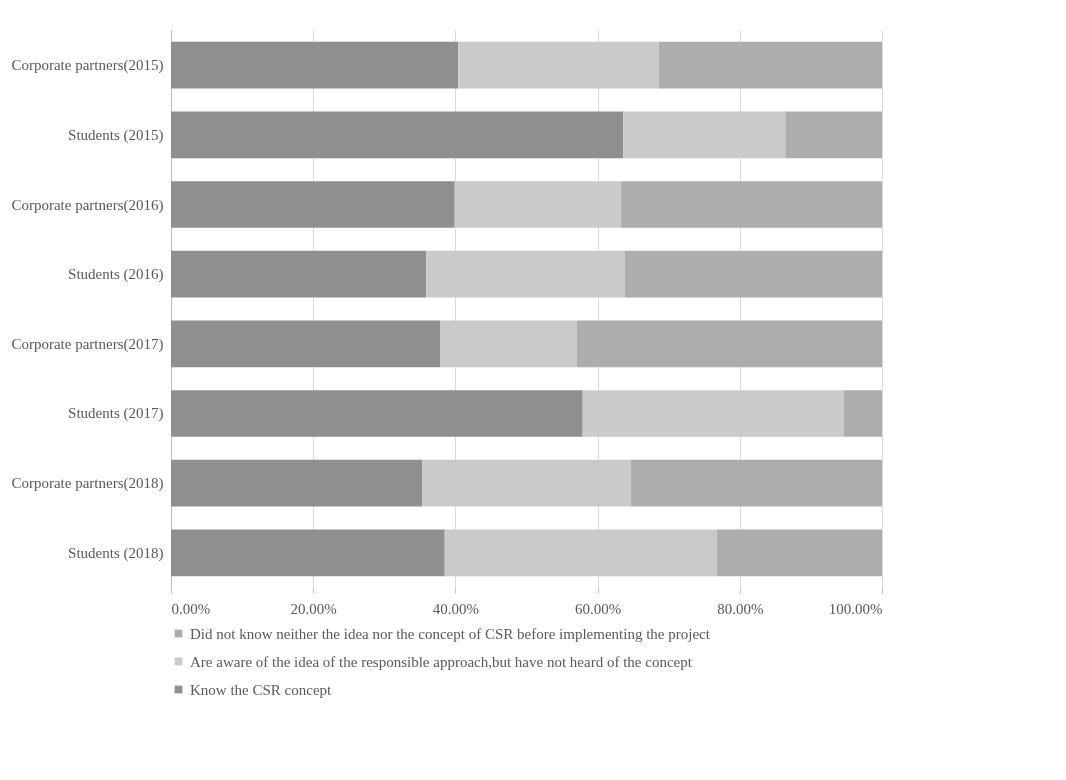 The width and height of the screenshot is (1066, 780). Describe the element at coordinates (87, 344) in the screenshot. I see `y-tick-label: Corporate partners(2017)` at that location.